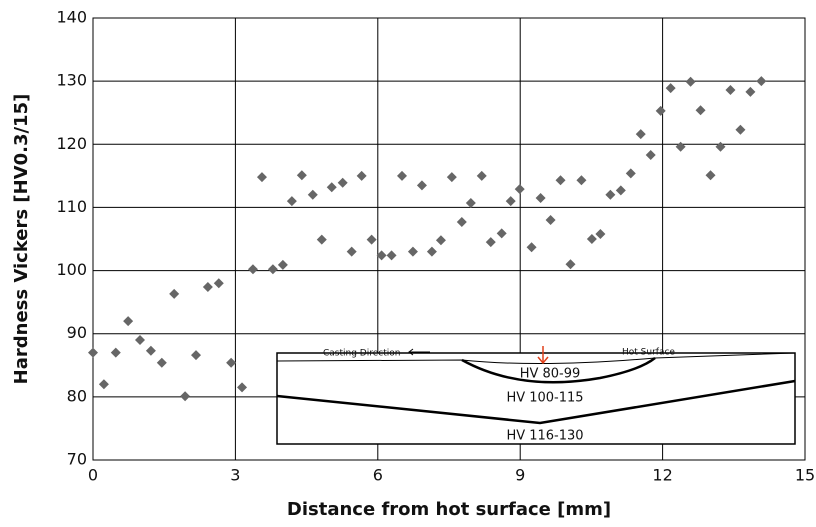 This screenshot has width=816, height=527. Describe the element at coordinates (411, 352) in the screenshot. I see `arrow-head` at that location.